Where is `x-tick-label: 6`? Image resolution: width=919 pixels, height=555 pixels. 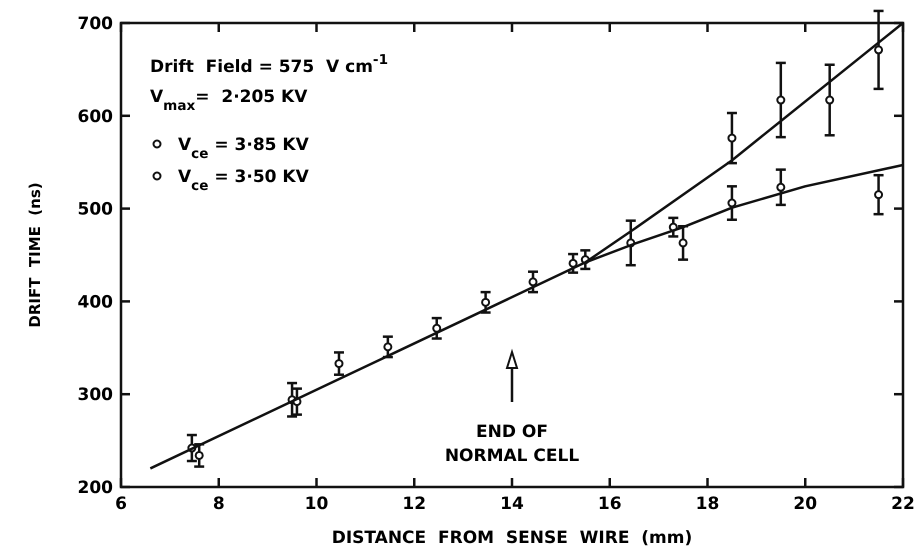 x-tick-label: 6 is located at coordinates (121, 504).